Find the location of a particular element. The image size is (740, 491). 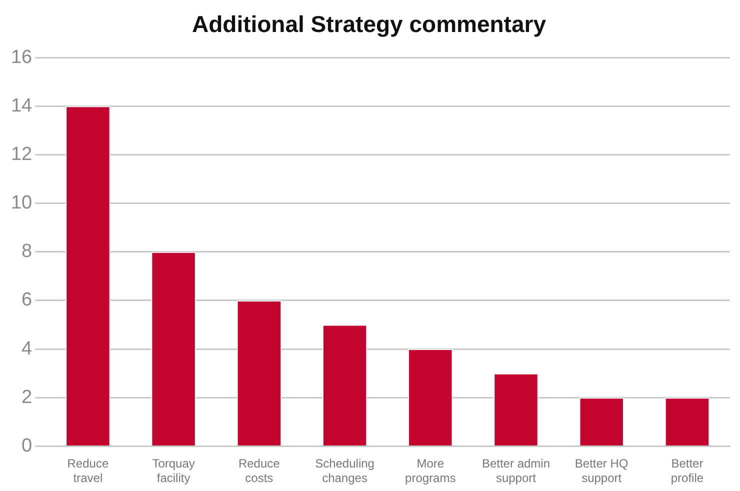

chart-title: Additional Strategy commentary is located at coordinates (369, 24).